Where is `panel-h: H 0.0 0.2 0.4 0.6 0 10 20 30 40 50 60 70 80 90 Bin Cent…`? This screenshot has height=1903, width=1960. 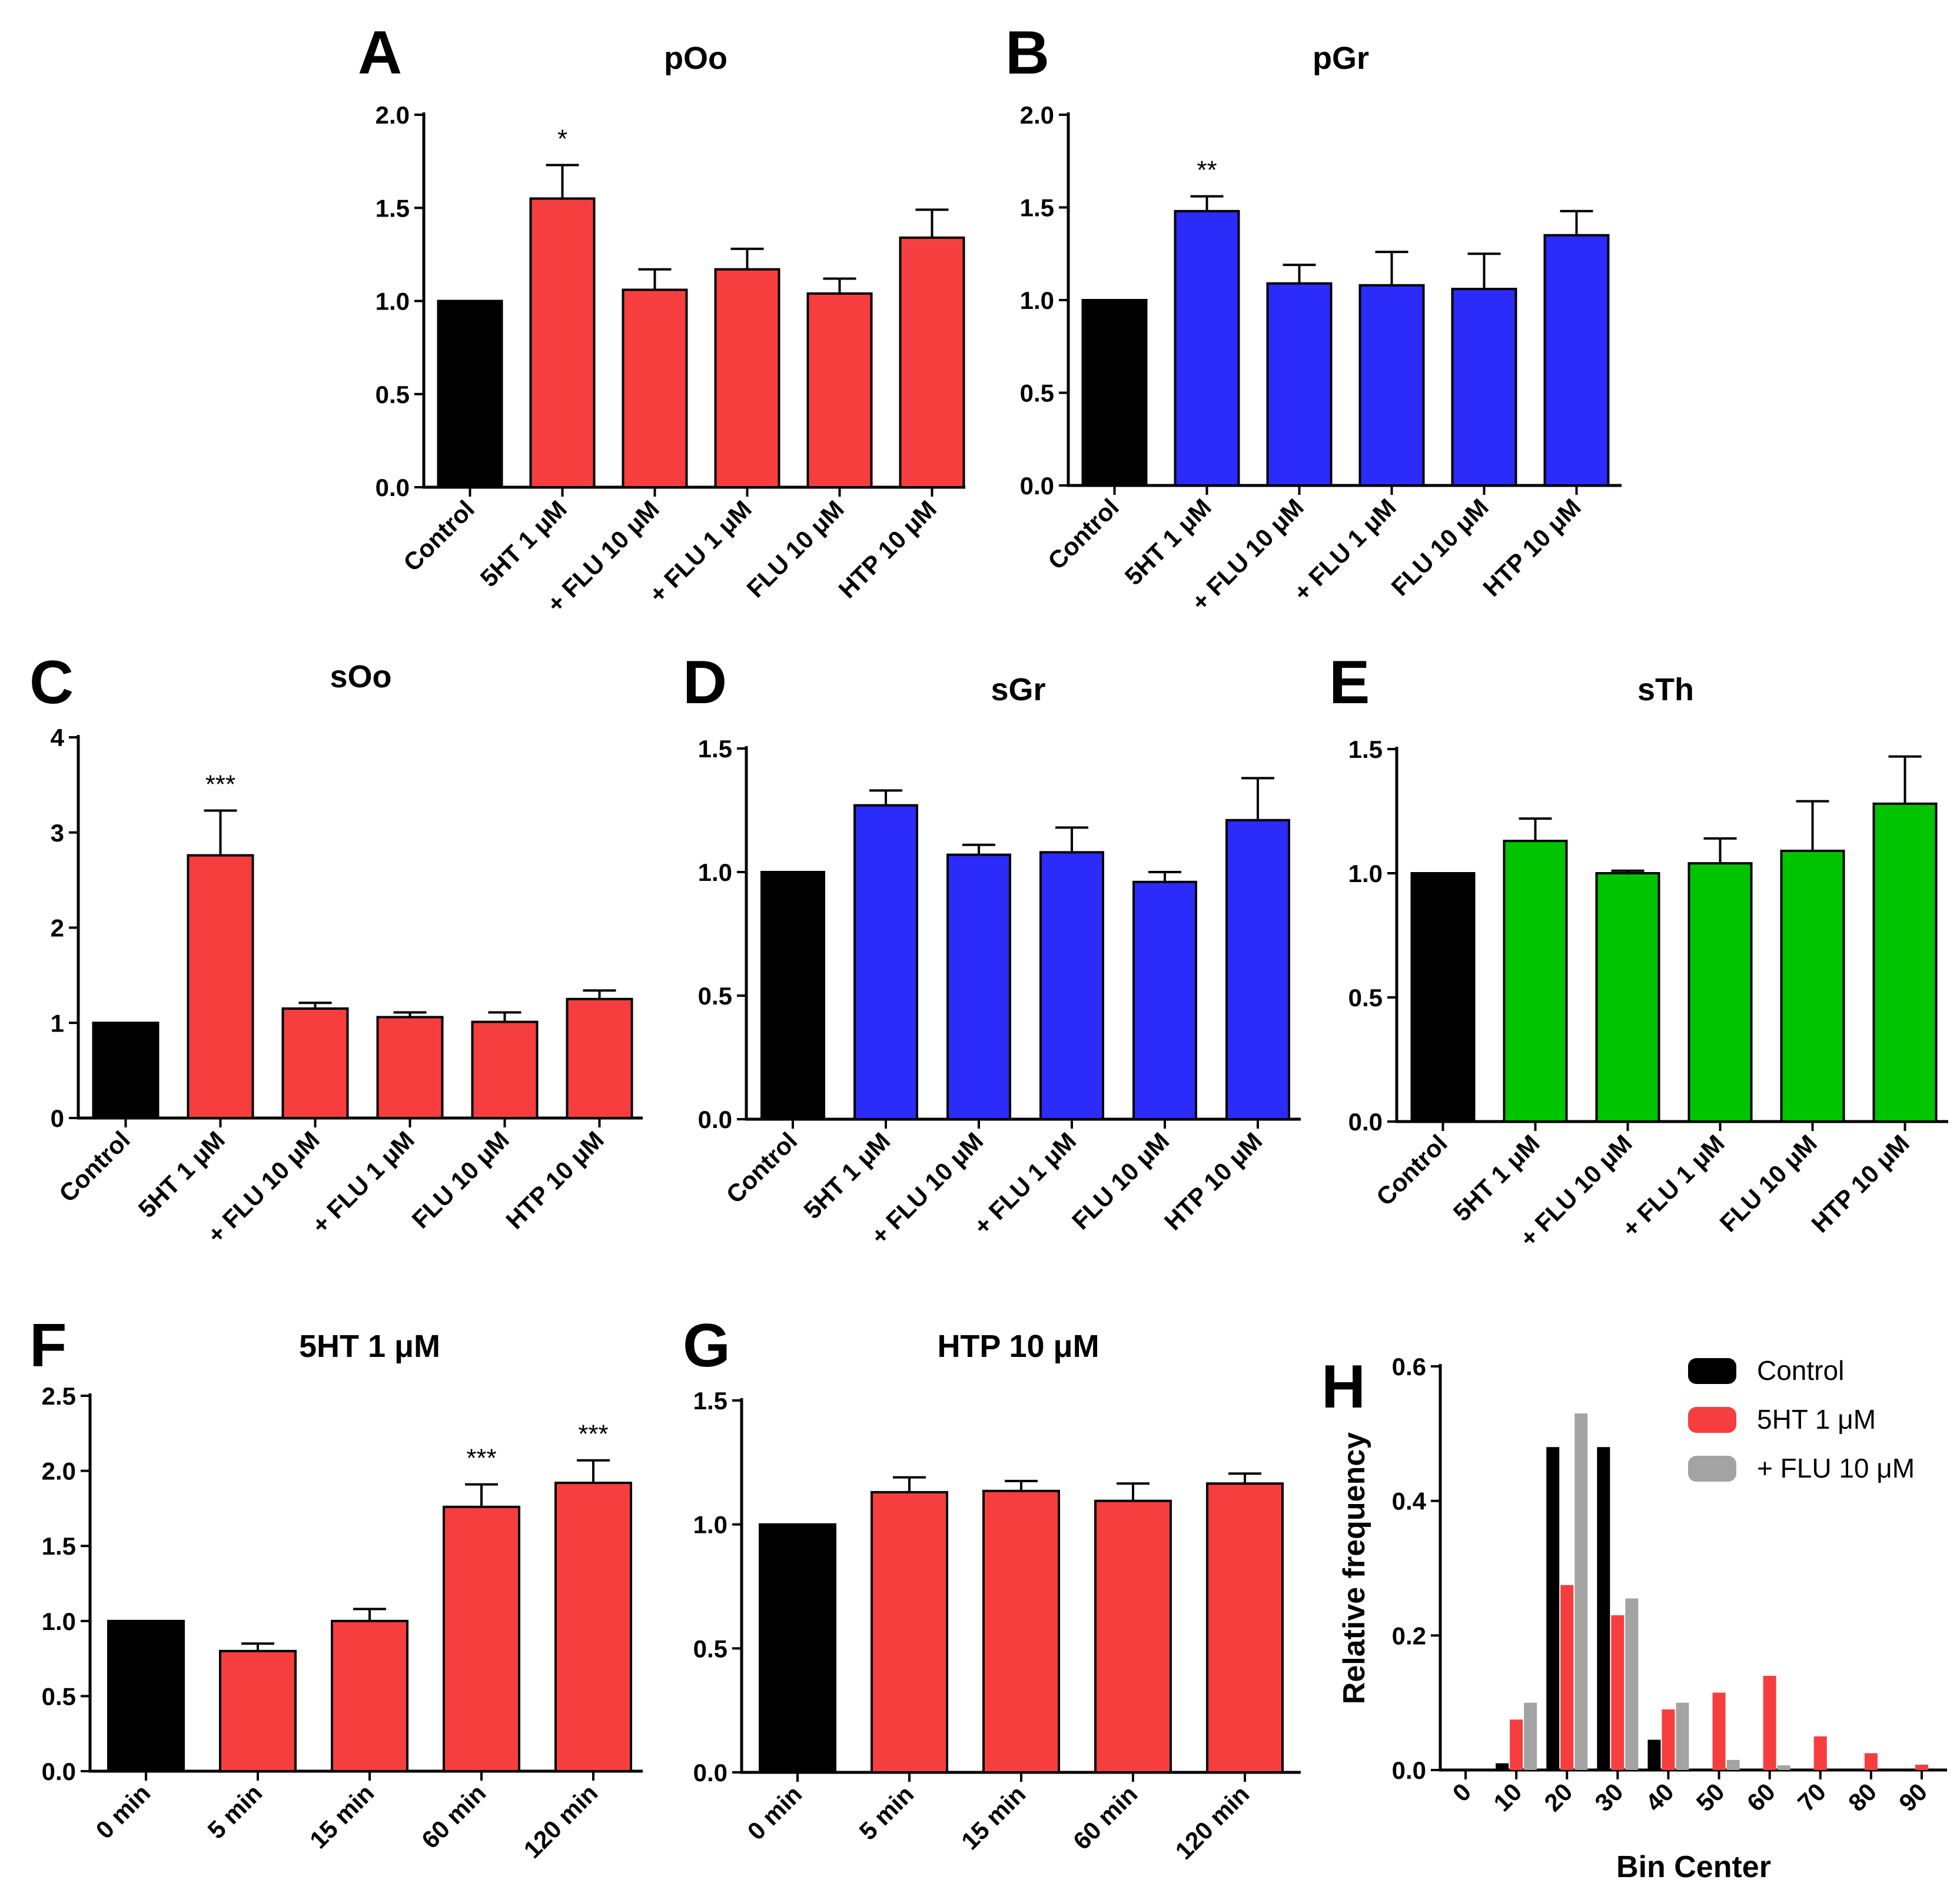
panel-h: H 0.0 0.2 0.4 0.6 0 10 20 30 40 50 60 70 80 90 Bin Cent… is located at coordinates (1634, 1618).